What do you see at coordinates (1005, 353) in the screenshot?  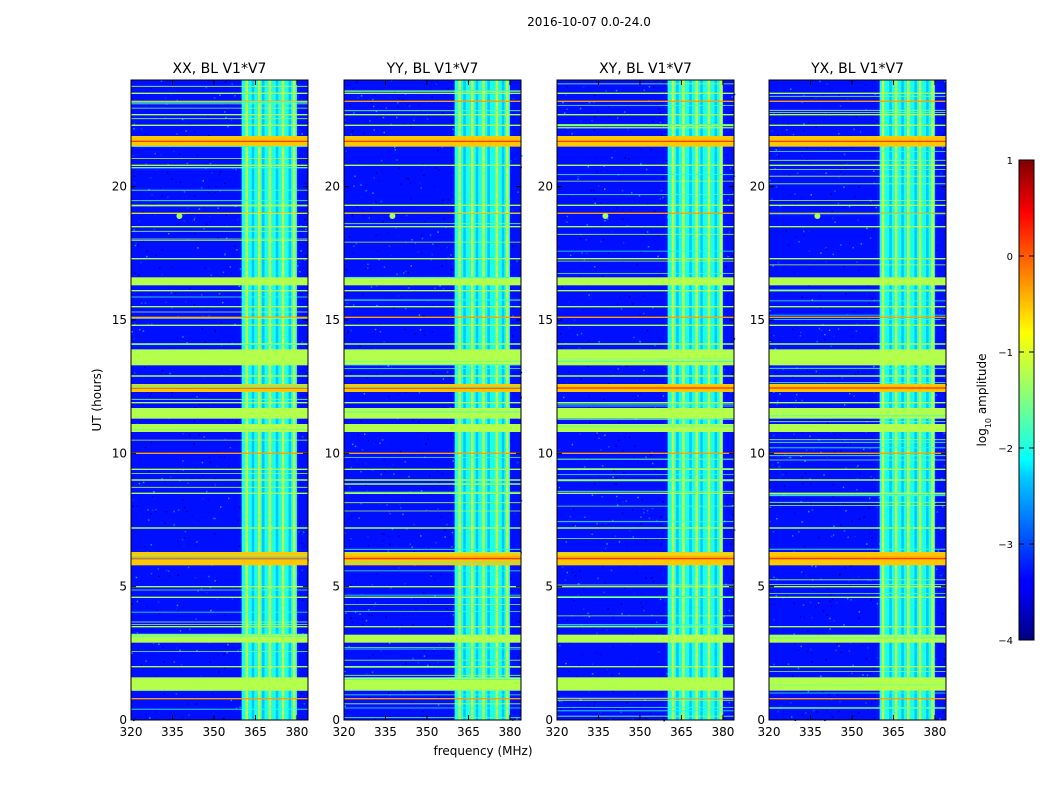 I see `colorbar-tick-label: −1` at bounding box center [1005, 353].